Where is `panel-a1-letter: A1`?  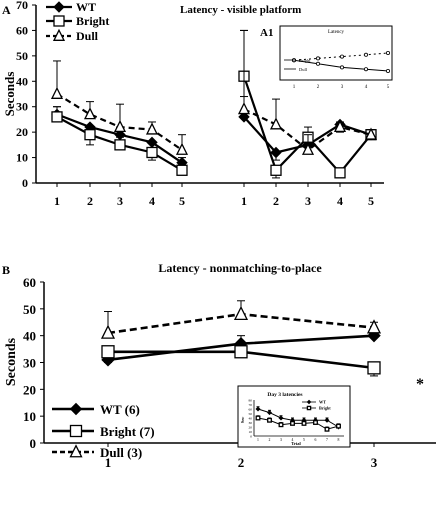
panel-a1-letter: A1 is located at coordinates (266, 33).